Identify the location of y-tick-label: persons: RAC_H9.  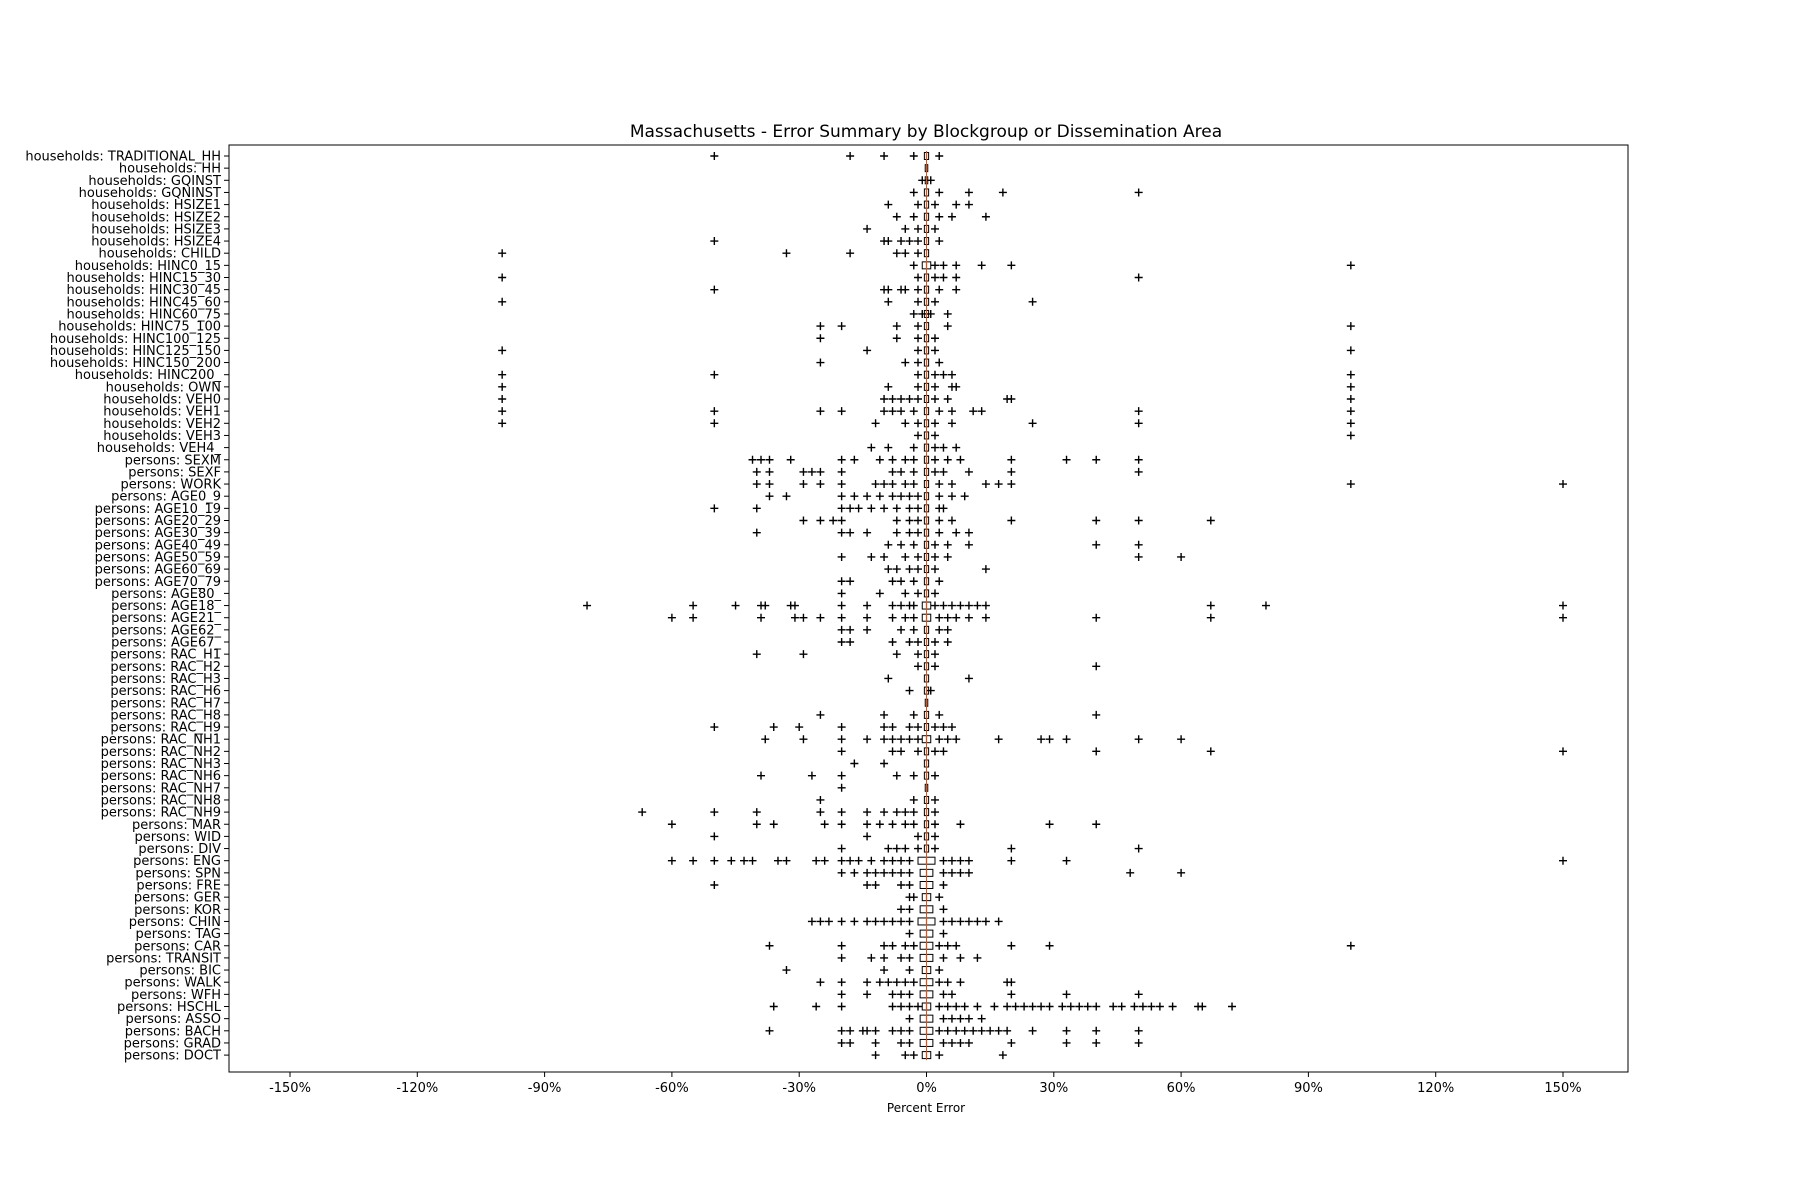
(165, 728).